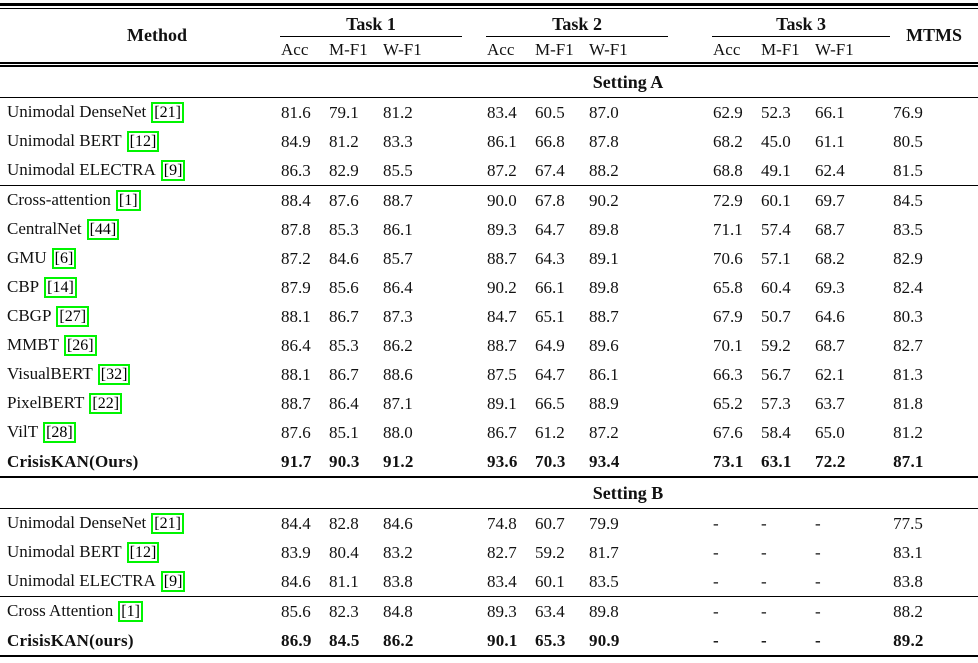 The image size is (978, 663). What do you see at coordinates (502, 523) in the screenshot?
I see `task2-acc-value: 74.8` at bounding box center [502, 523].